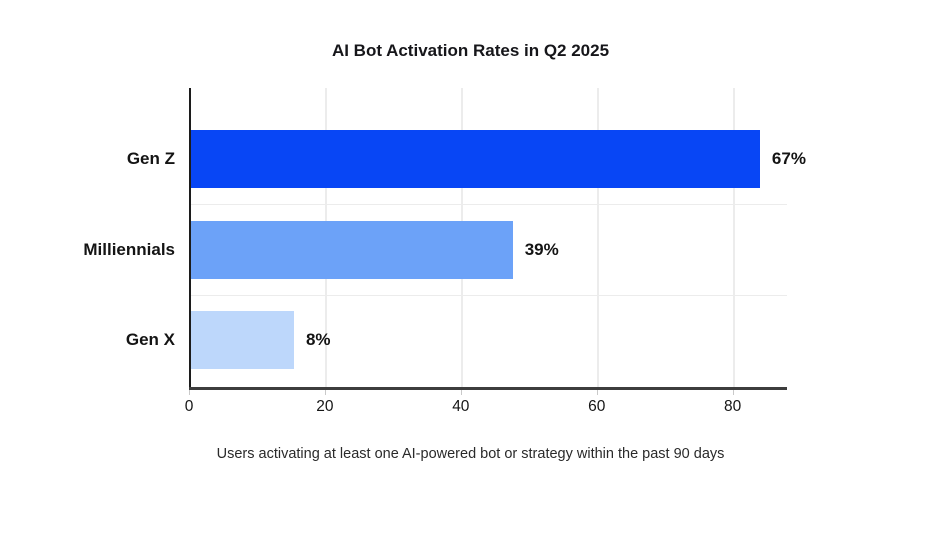  What do you see at coordinates (189, 406) in the screenshot?
I see `x-tick-label-0: 0` at bounding box center [189, 406].